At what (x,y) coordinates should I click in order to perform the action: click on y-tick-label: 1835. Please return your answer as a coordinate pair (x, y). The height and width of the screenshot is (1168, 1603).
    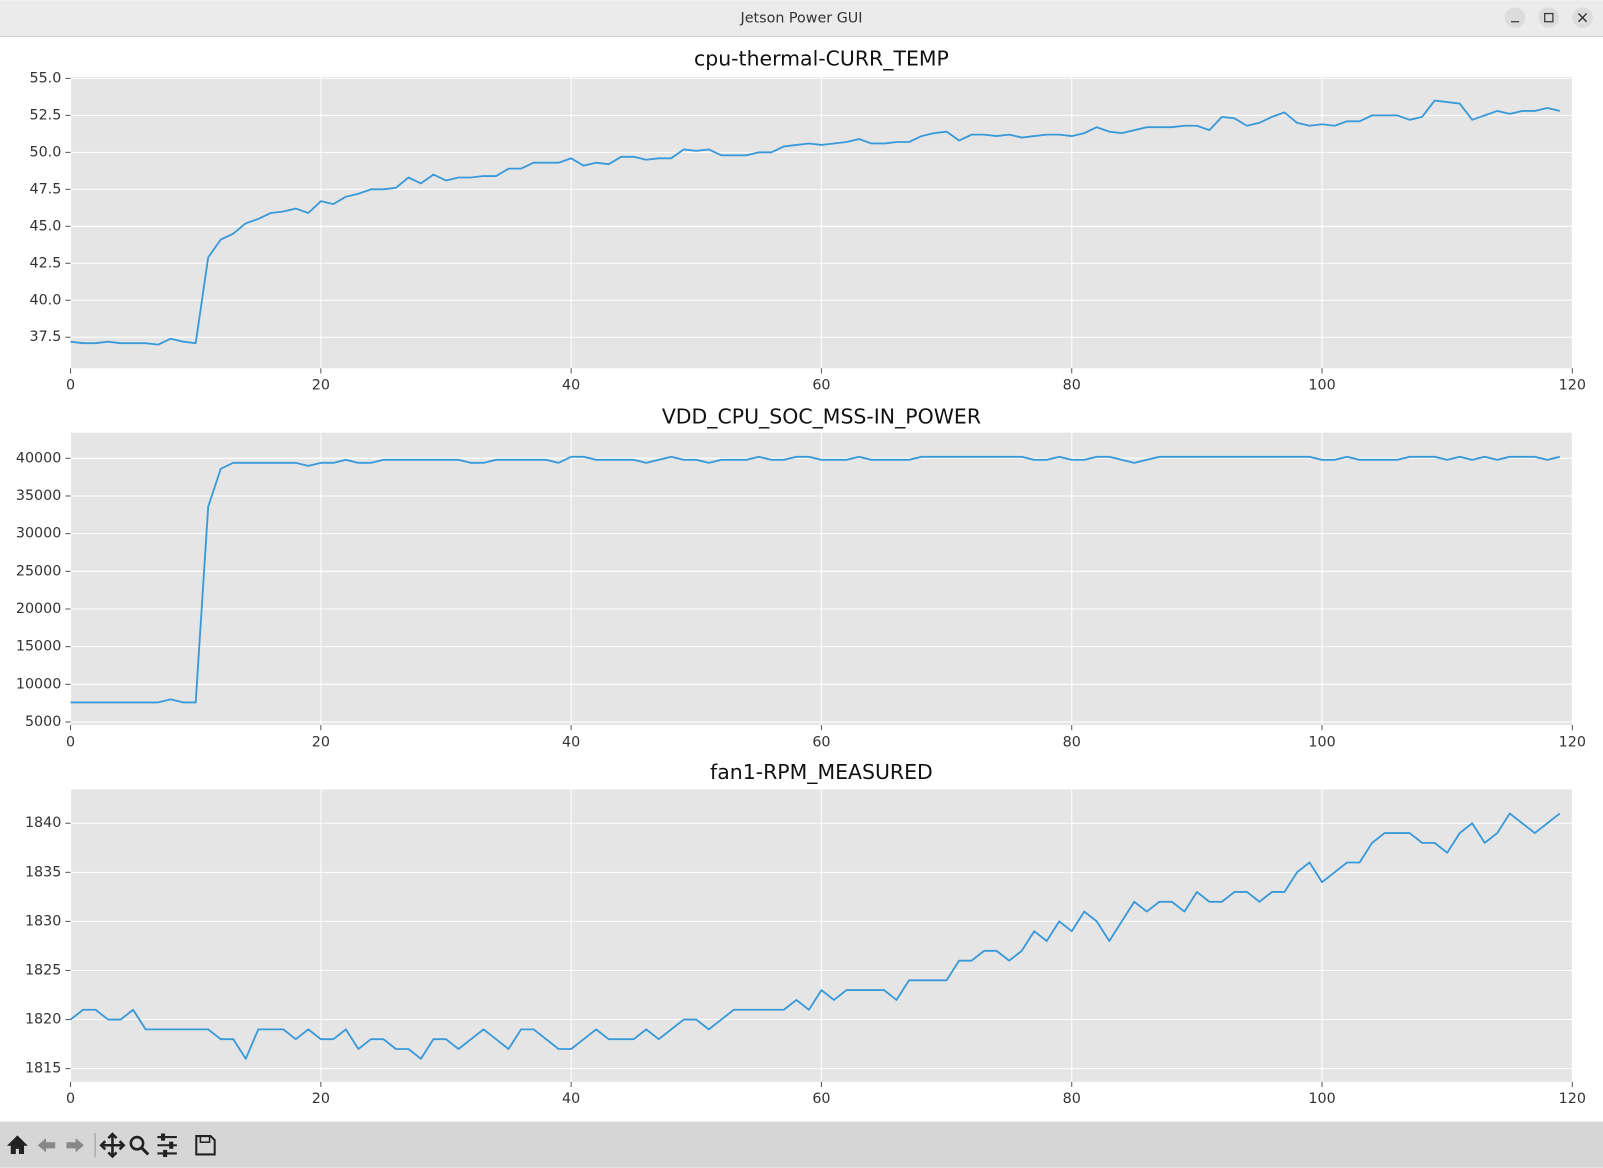
    Looking at the image, I should click on (43, 872).